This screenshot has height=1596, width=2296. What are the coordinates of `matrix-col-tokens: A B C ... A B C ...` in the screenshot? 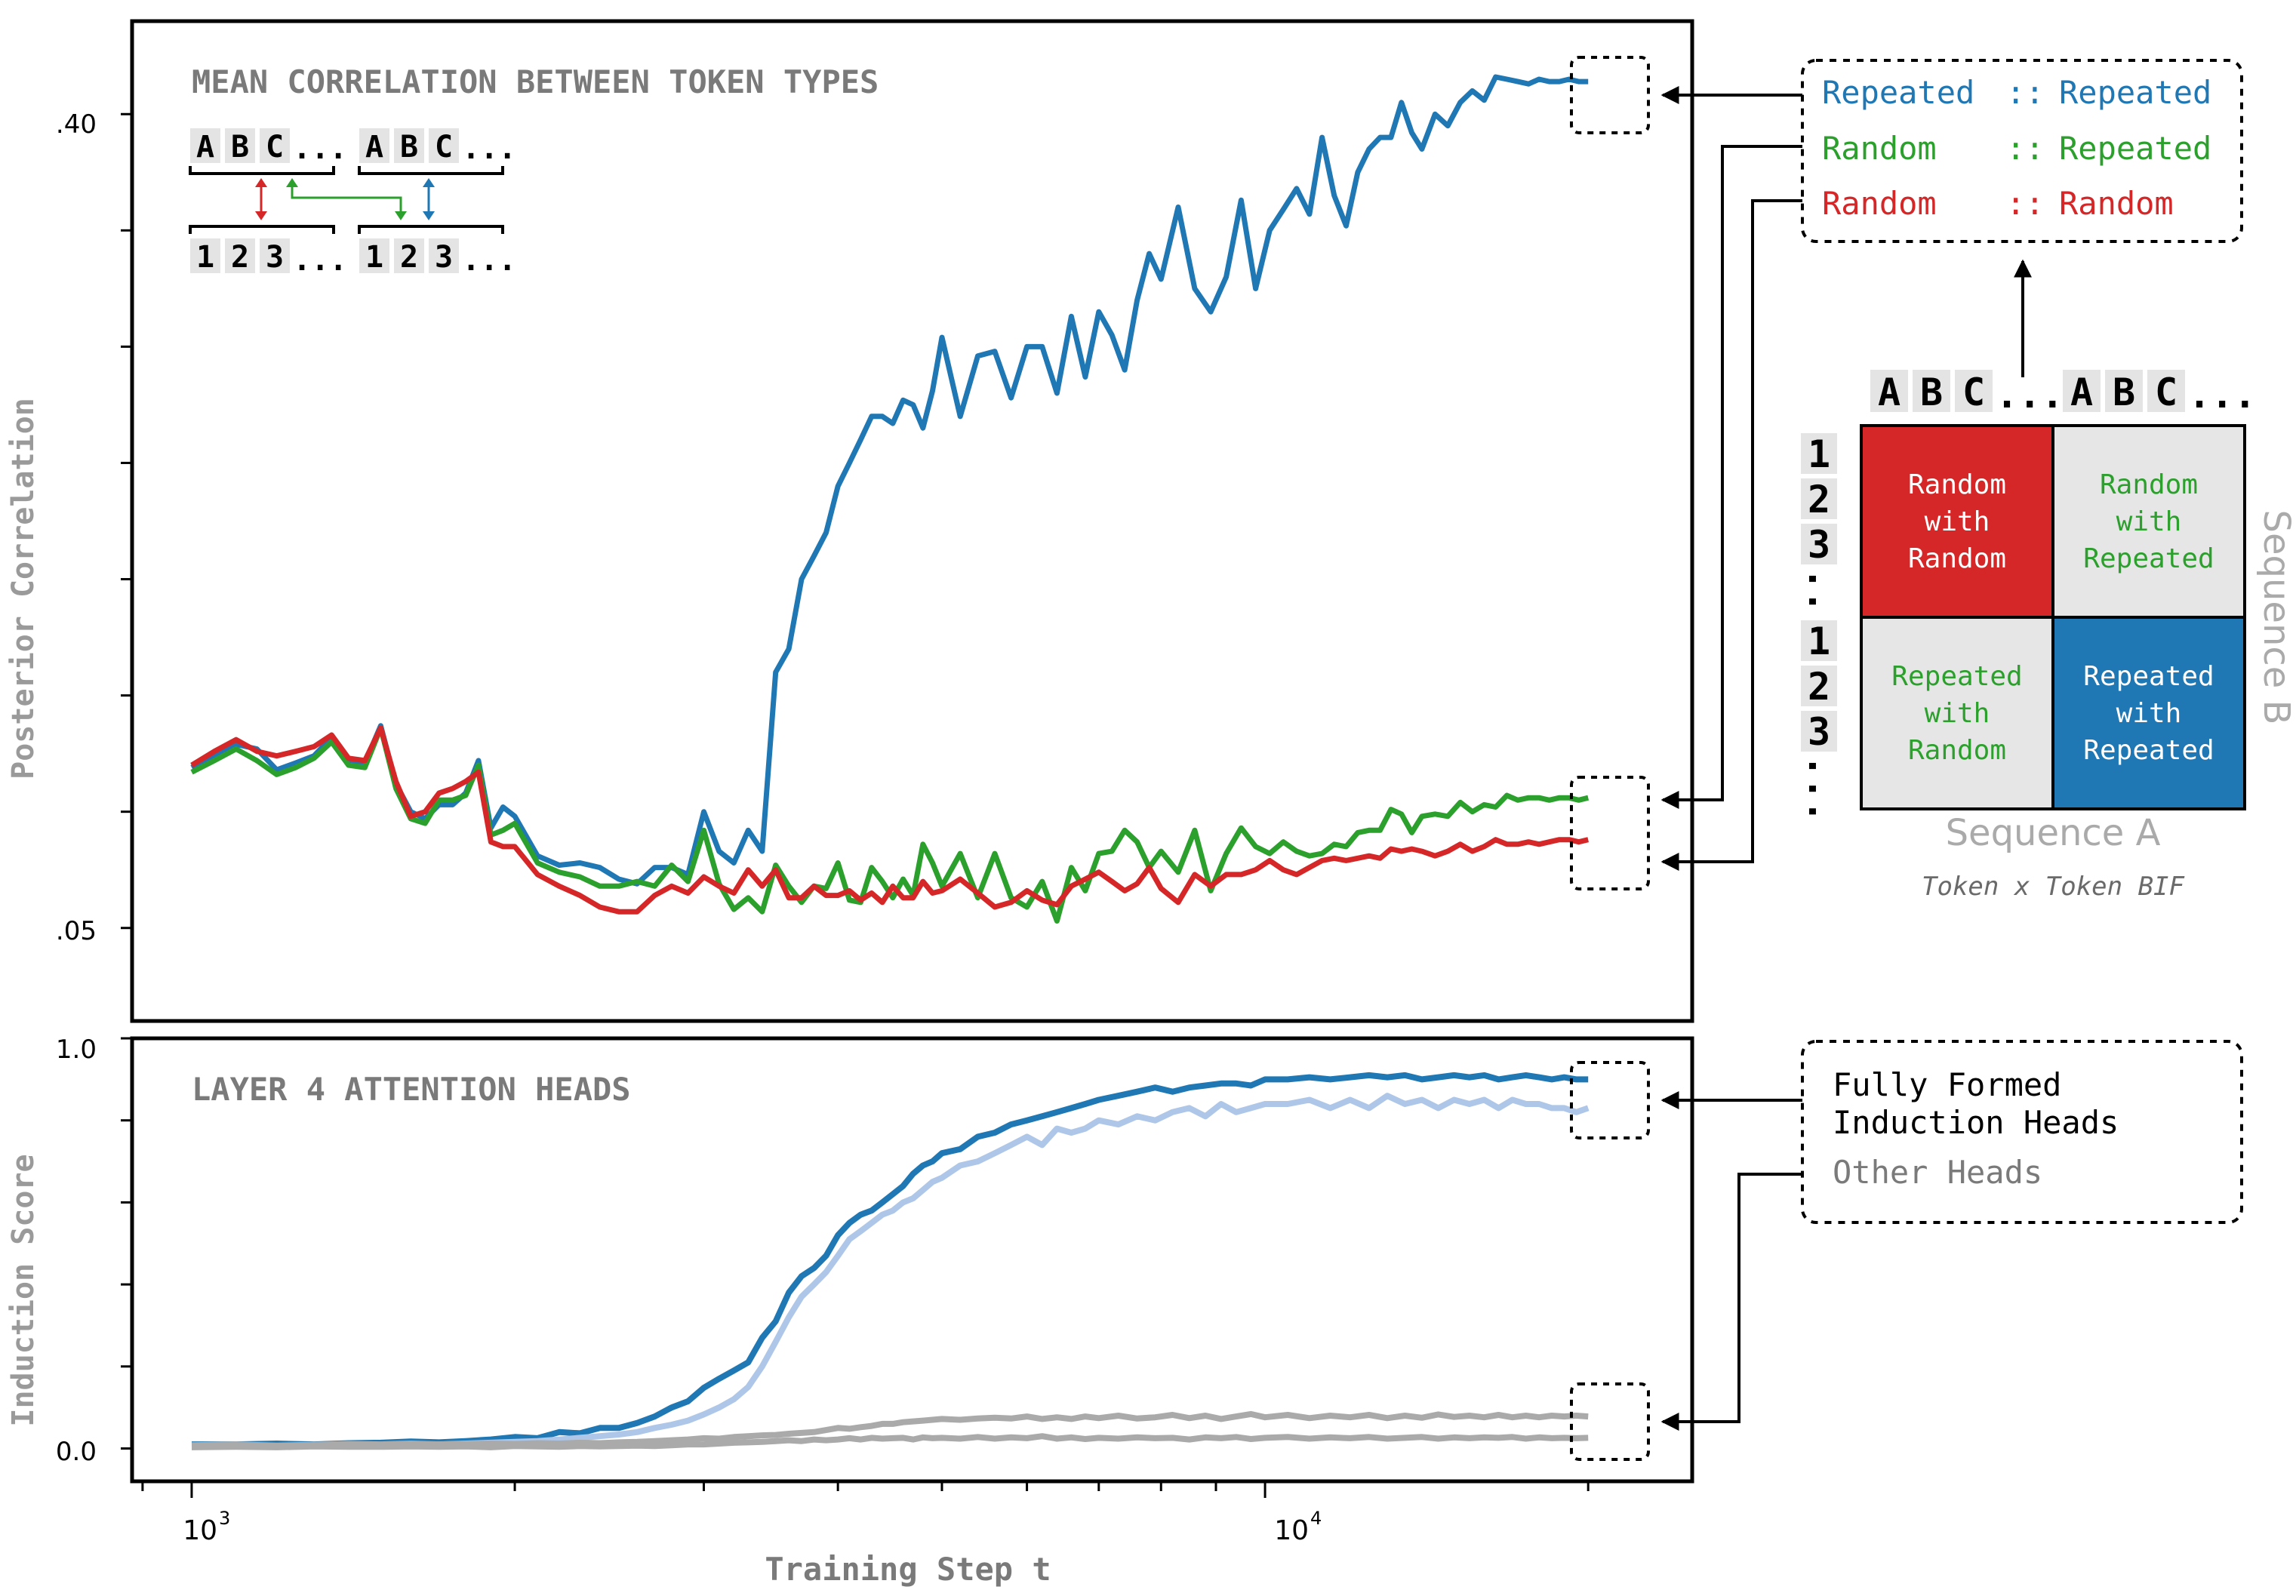 It's located at (2063, 393).